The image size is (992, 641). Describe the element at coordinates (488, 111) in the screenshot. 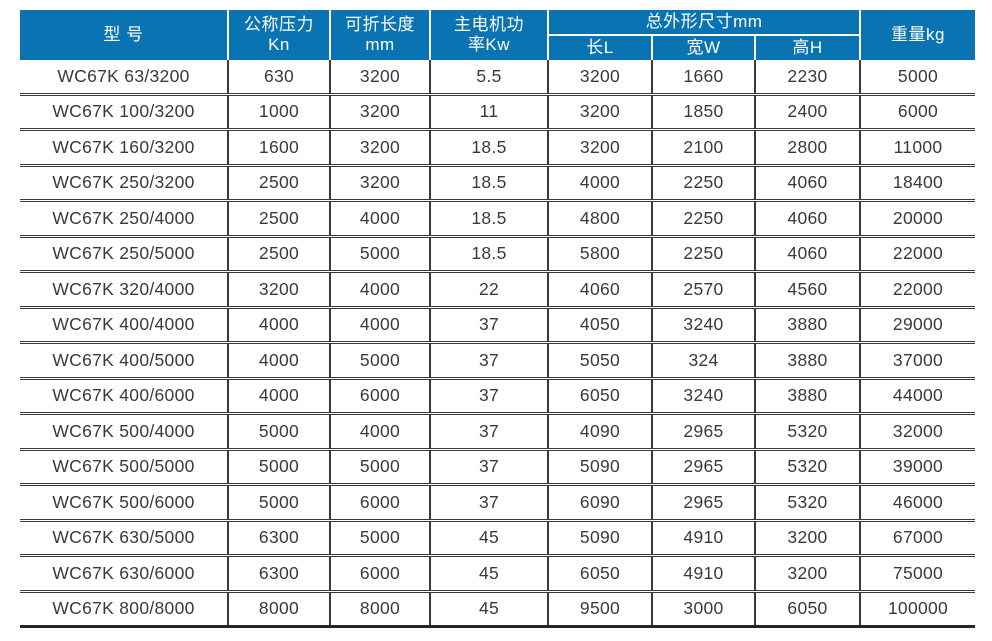

I see `value-cell: 11` at that location.